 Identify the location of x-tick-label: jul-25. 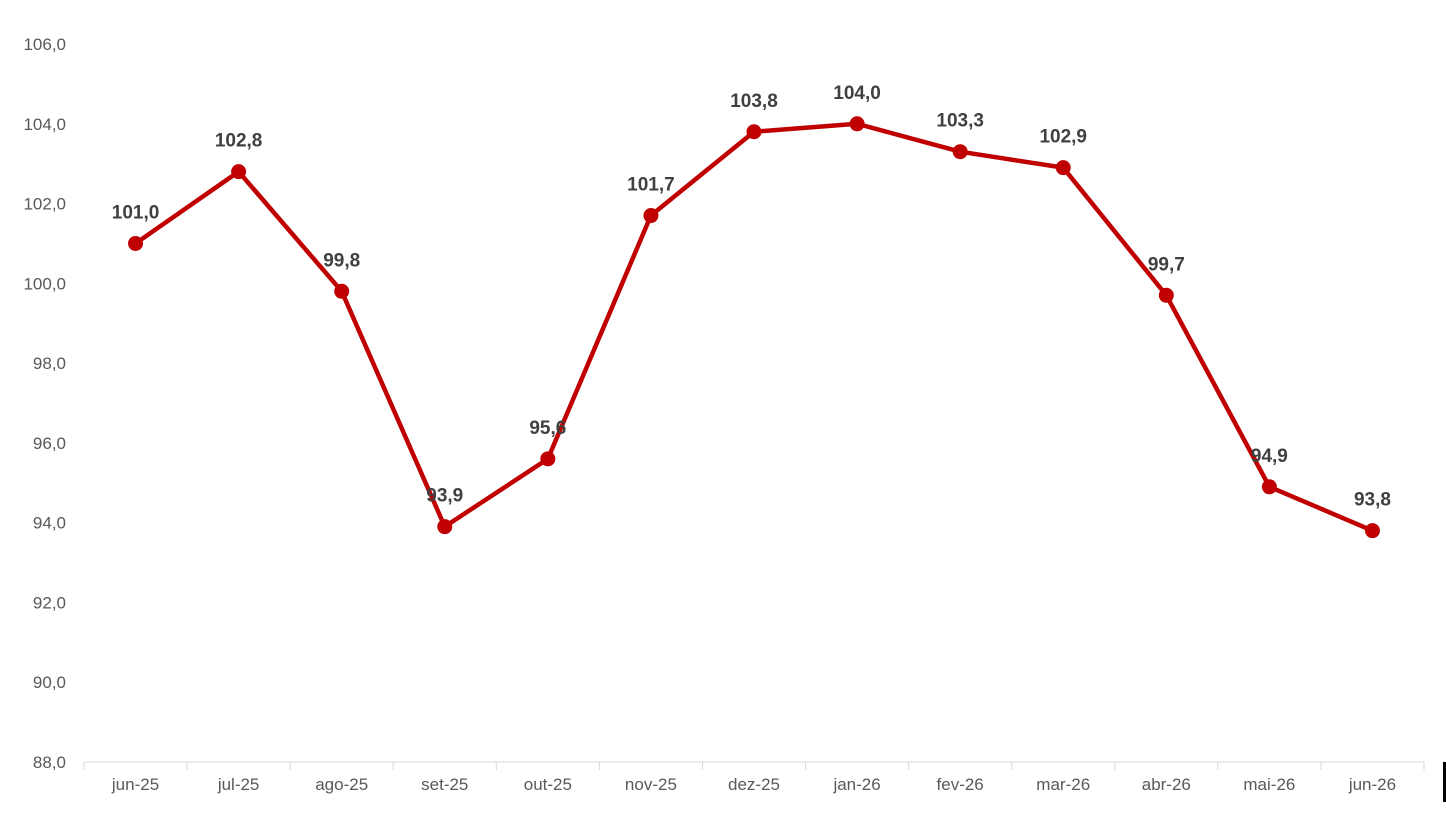
(238, 784).